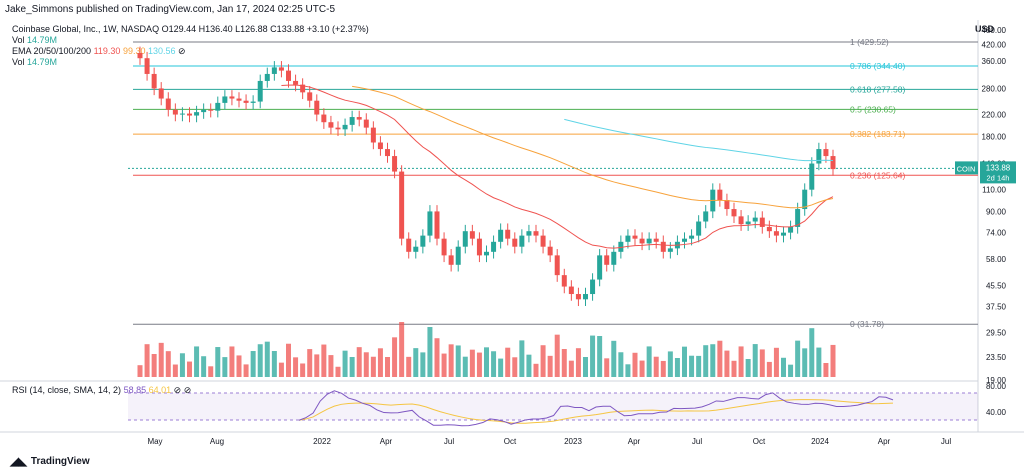 This screenshot has height=472, width=1024. Describe the element at coordinates (510, 441) in the screenshot. I see `x-tick-label: Oct` at that location.